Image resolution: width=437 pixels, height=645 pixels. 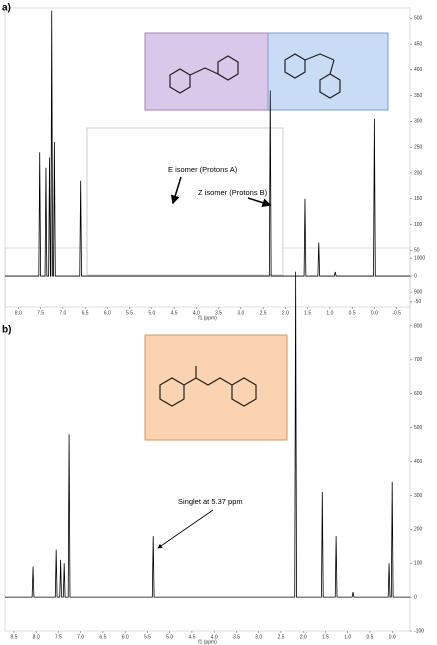 I want to click on y-tick-label: 350, so click(x=418, y=96).